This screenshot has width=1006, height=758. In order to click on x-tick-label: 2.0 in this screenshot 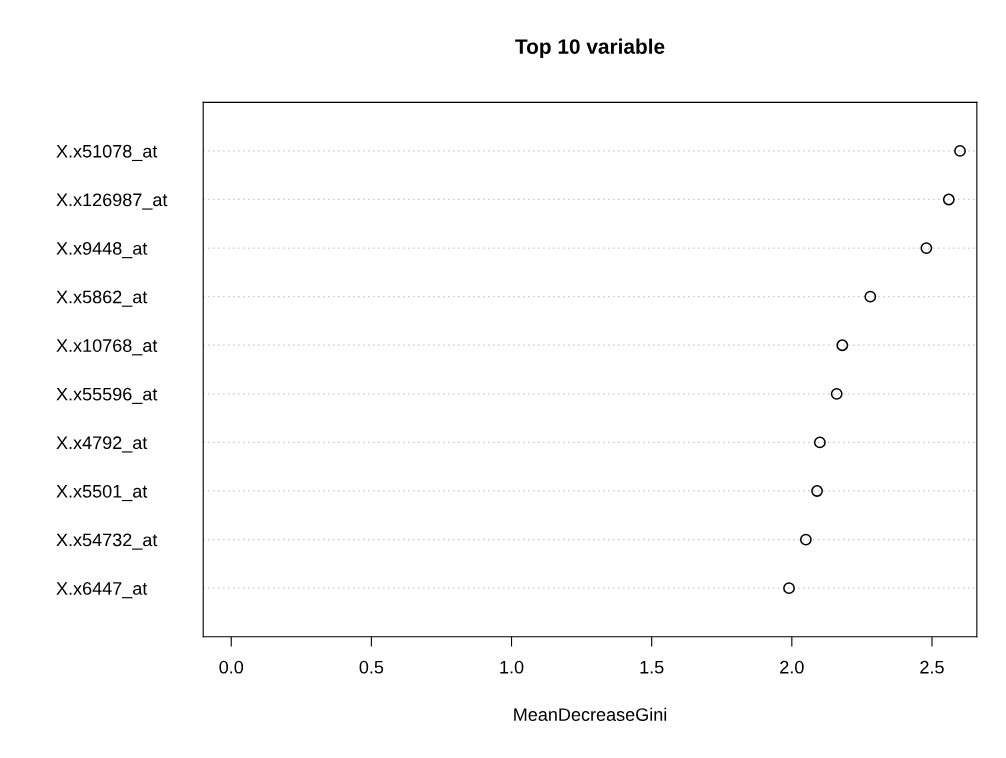, I will do `click(792, 667)`.